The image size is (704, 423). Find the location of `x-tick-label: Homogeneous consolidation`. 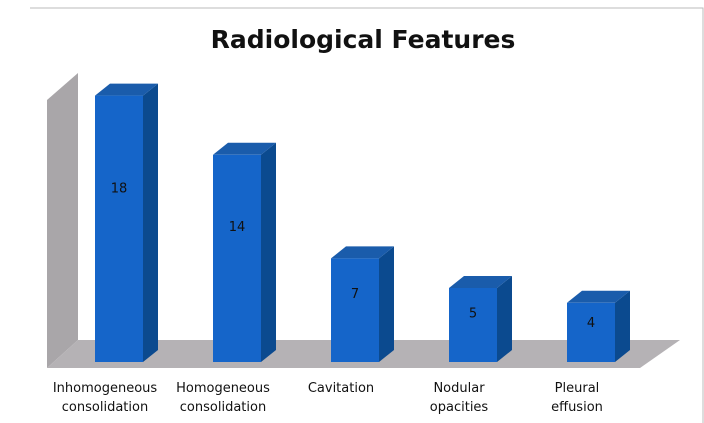

x-tick-label: Homogeneous consolidation is located at coordinates (223, 398).